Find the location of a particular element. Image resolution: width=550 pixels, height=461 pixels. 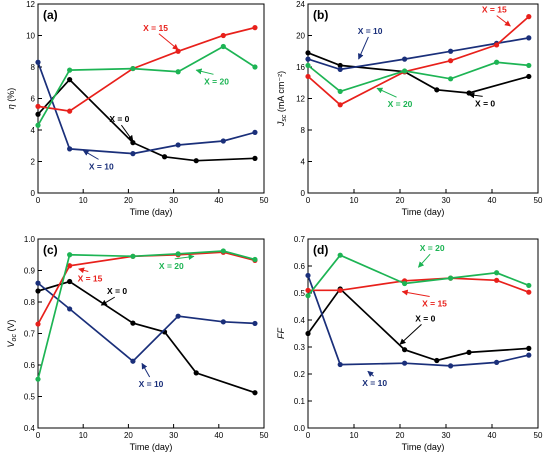

y-axis-subscript: sc is located at coordinates (284, 118).